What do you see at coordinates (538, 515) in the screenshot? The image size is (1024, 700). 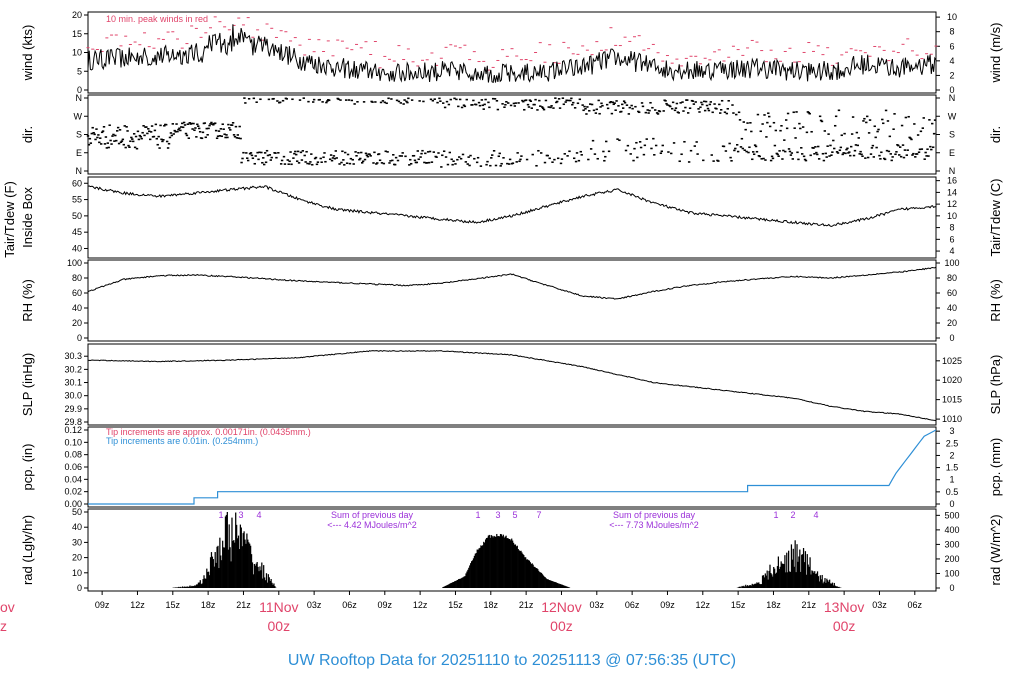 I see `rad-hour-marker: 7` at bounding box center [538, 515].